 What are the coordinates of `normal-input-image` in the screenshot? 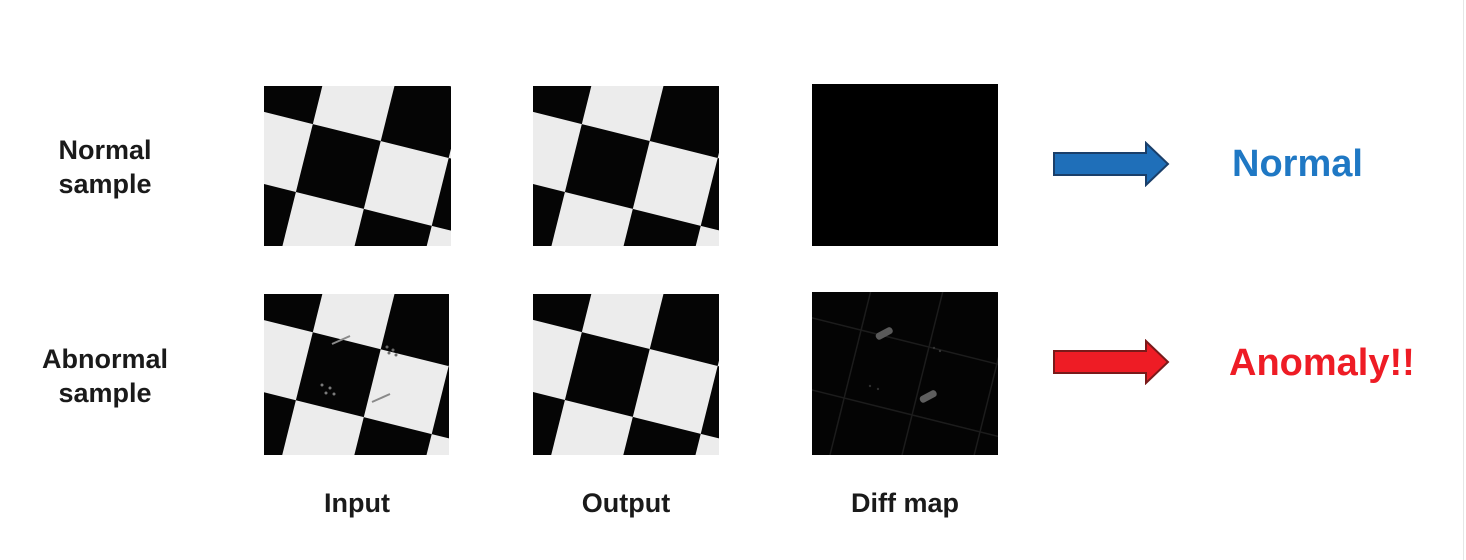 It's located at (357, 166).